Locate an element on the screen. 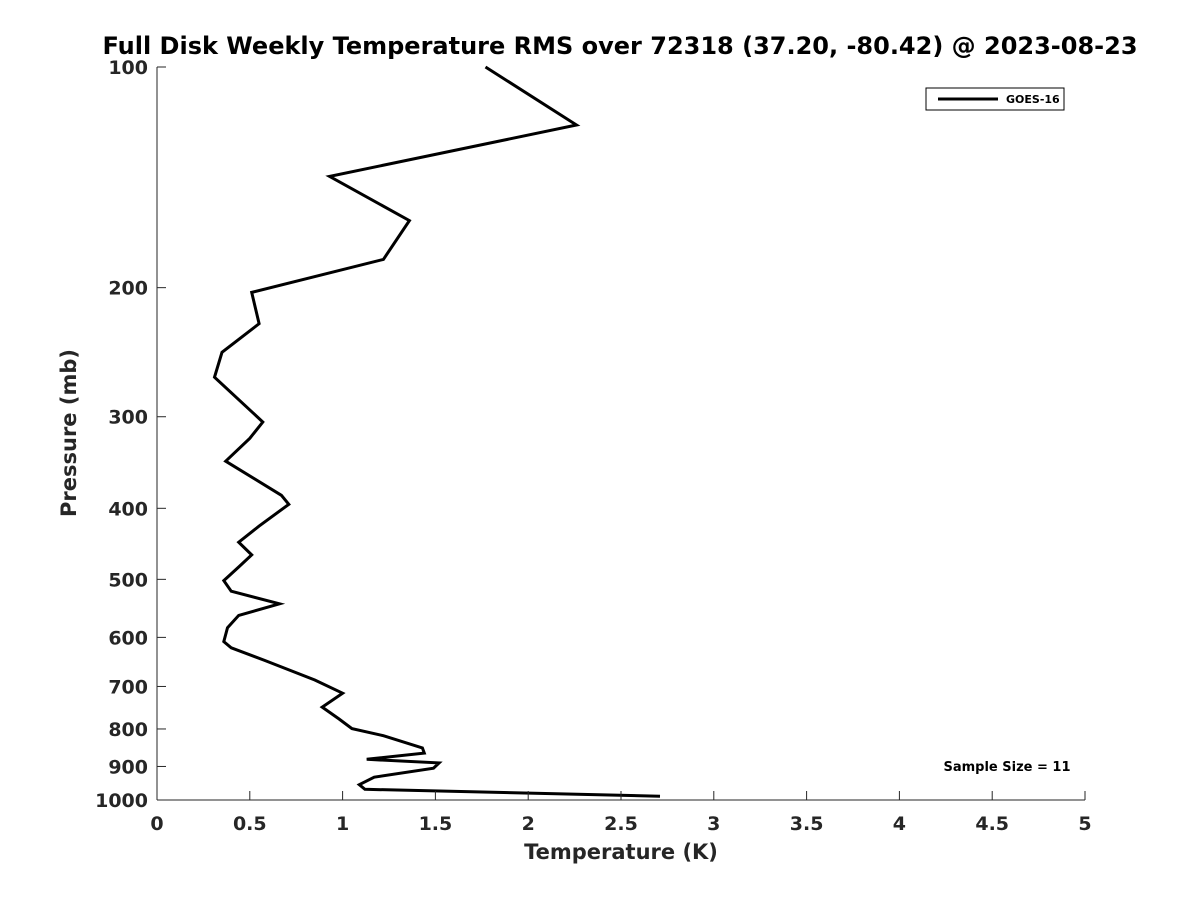 Image resolution: width=1200 pixels, height=900 pixels. x-tick-label: 3.5 is located at coordinates (807, 824).